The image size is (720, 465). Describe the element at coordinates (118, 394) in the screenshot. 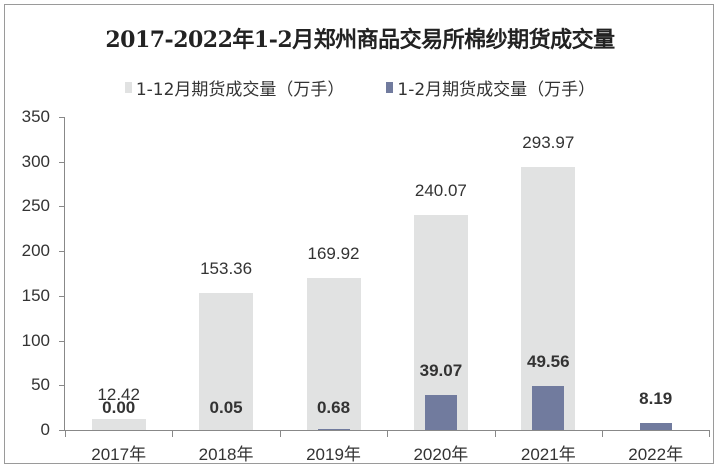

I see `value-label-annual: 12.42` at that location.